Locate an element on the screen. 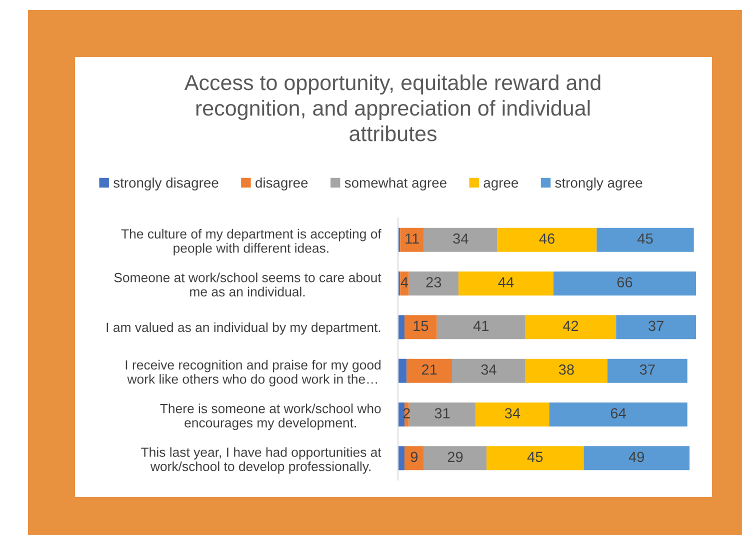 The height and width of the screenshot is (535, 742). legend-label: strongly agree is located at coordinates (598, 184).